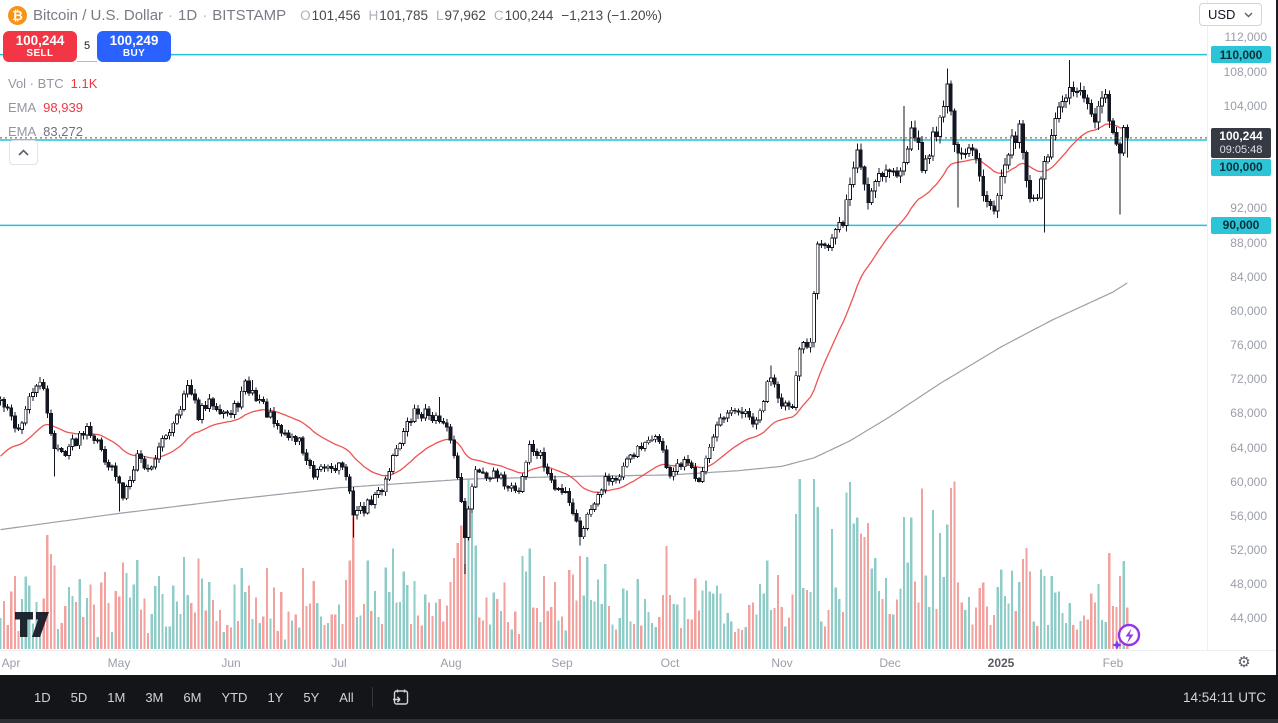  Describe the element at coordinates (1248, 550) in the screenshot. I see `price-tick-label: 52,000` at that location.